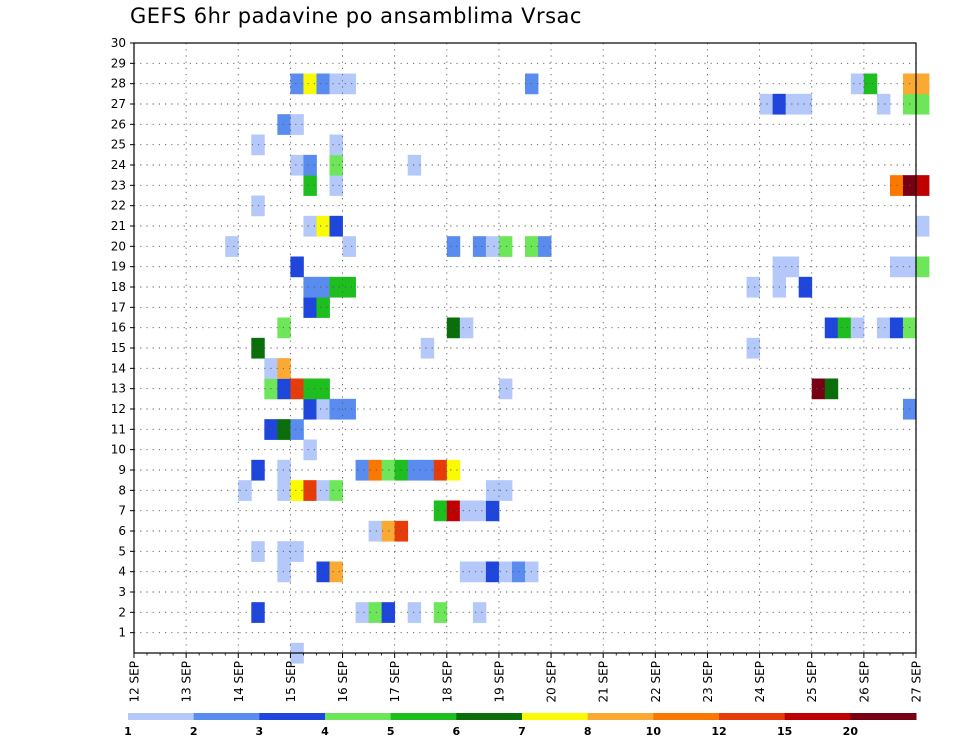  What do you see at coordinates (522, 731) in the screenshot?
I see `colorbar-label: 7` at bounding box center [522, 731].